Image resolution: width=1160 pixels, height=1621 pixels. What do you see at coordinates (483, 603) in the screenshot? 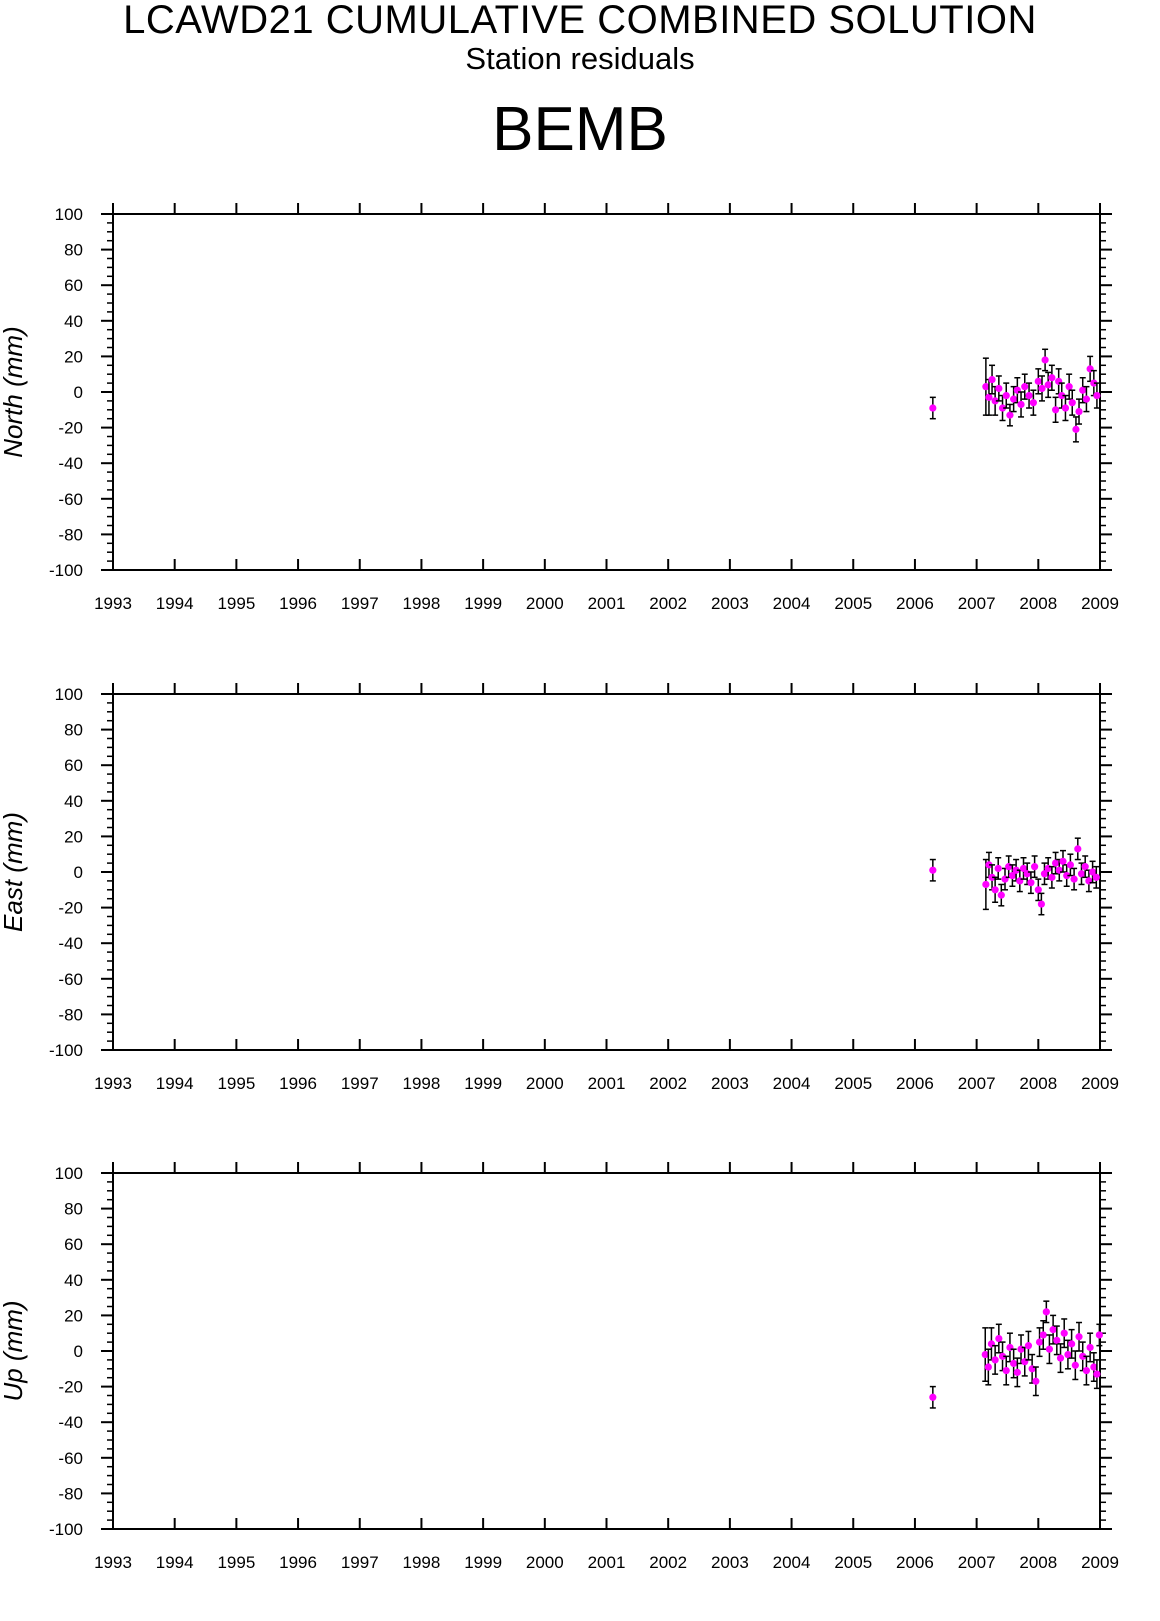
I see `north-x-tick-label: 1999` at bounding box center [483, 603].